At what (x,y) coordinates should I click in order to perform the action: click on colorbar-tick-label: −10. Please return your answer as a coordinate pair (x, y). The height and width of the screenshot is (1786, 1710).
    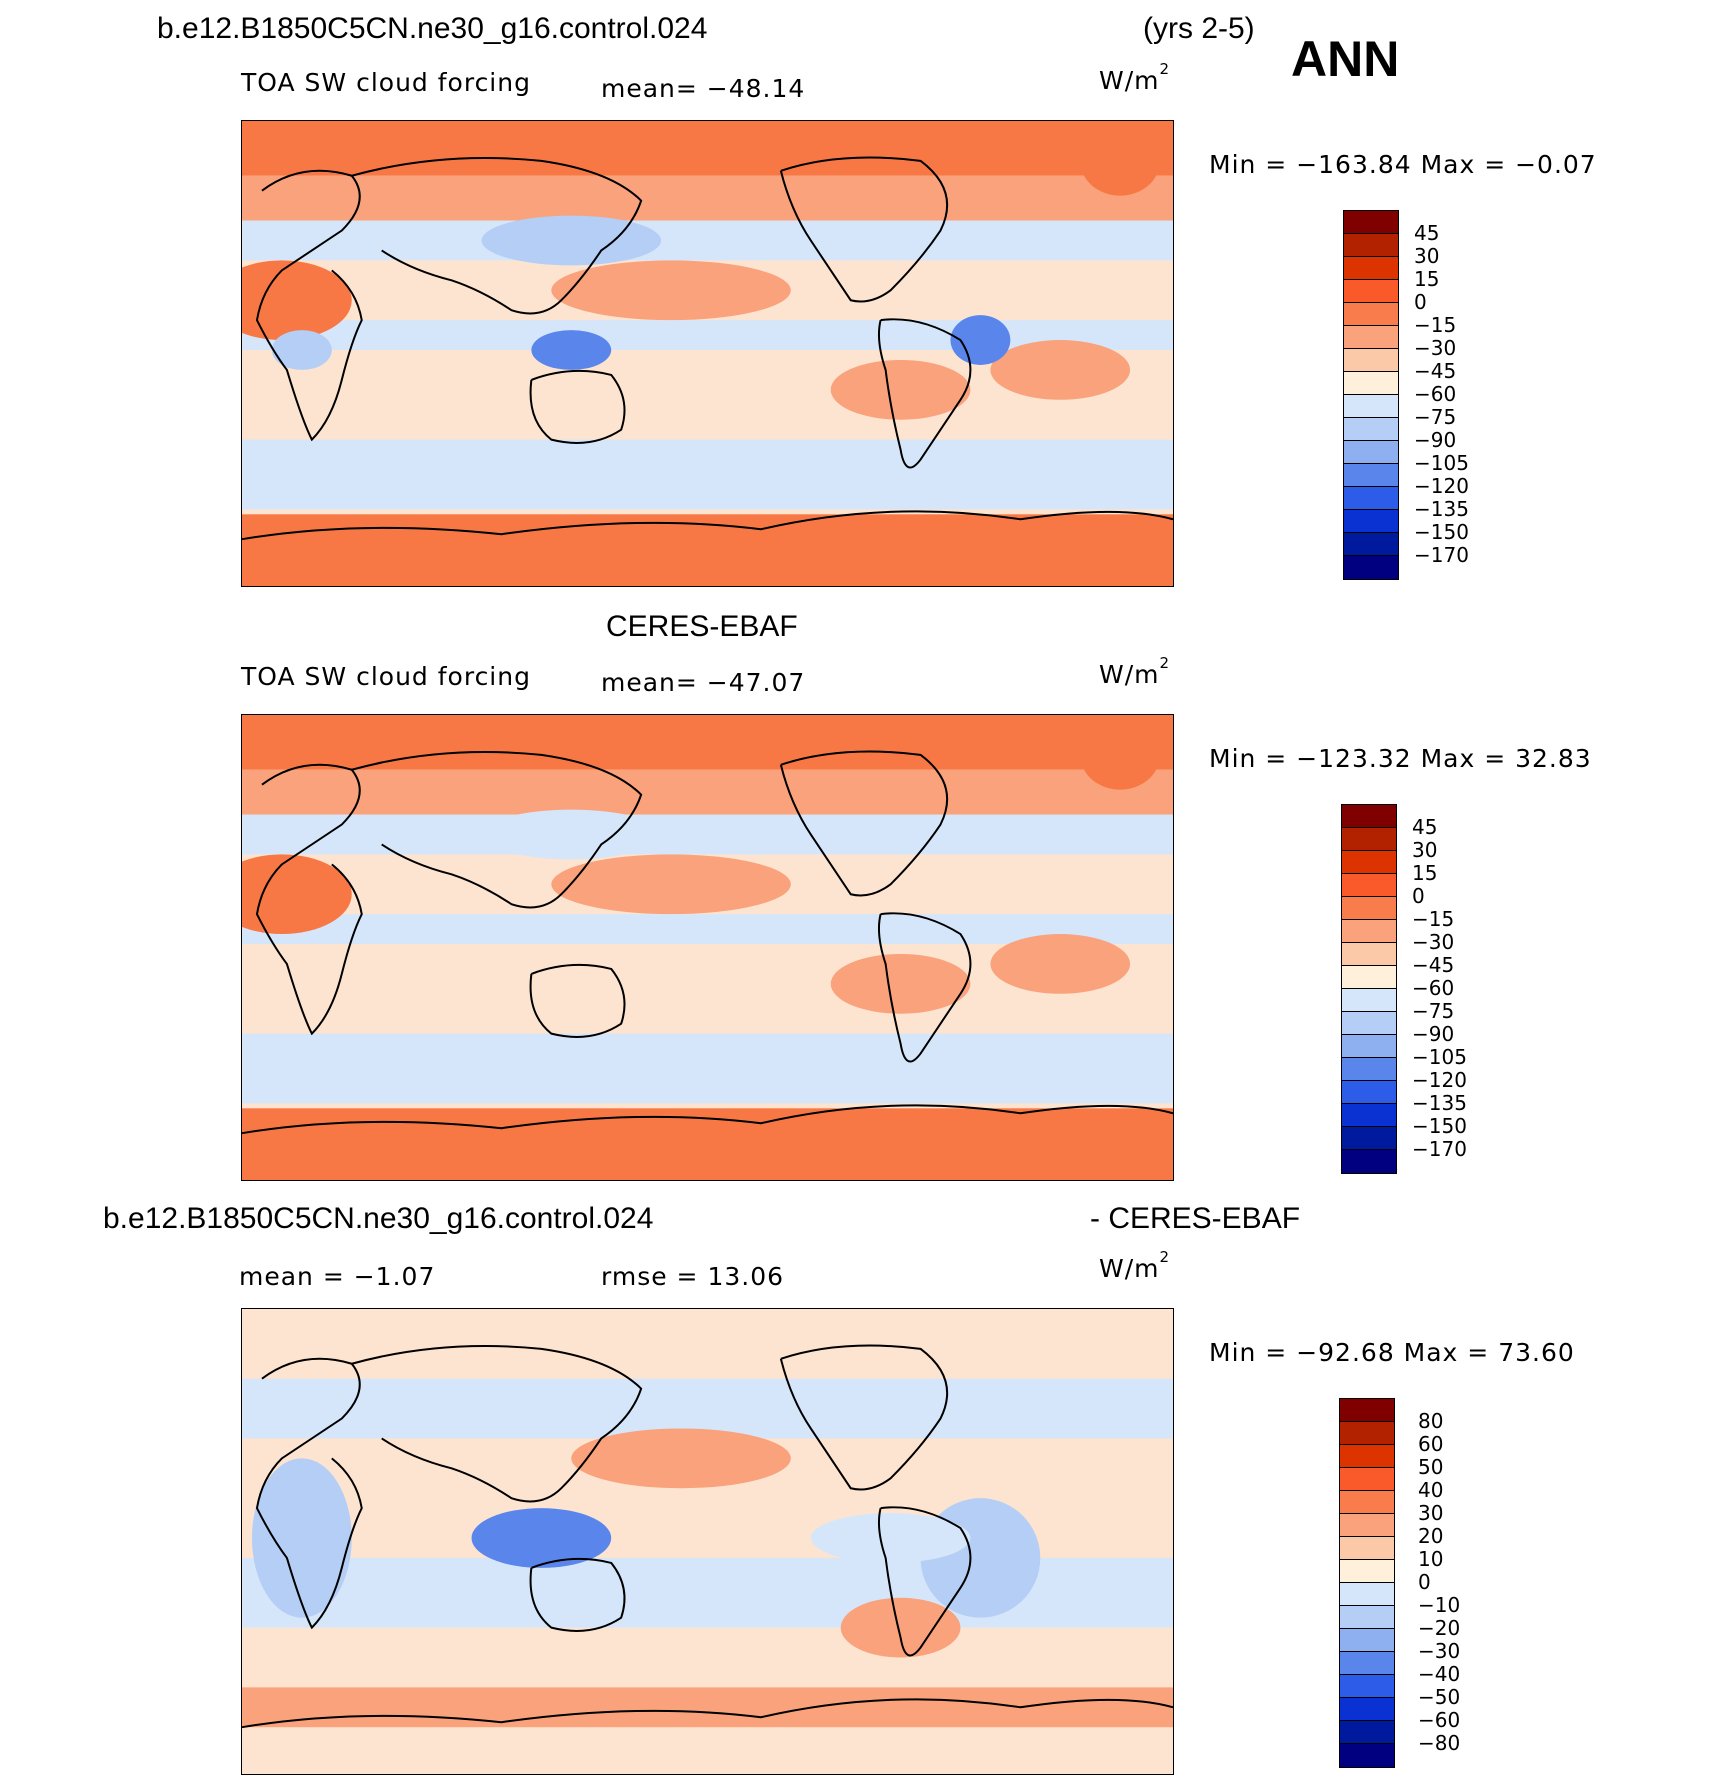
    Looking at the image, I should click on (1439, 1605).